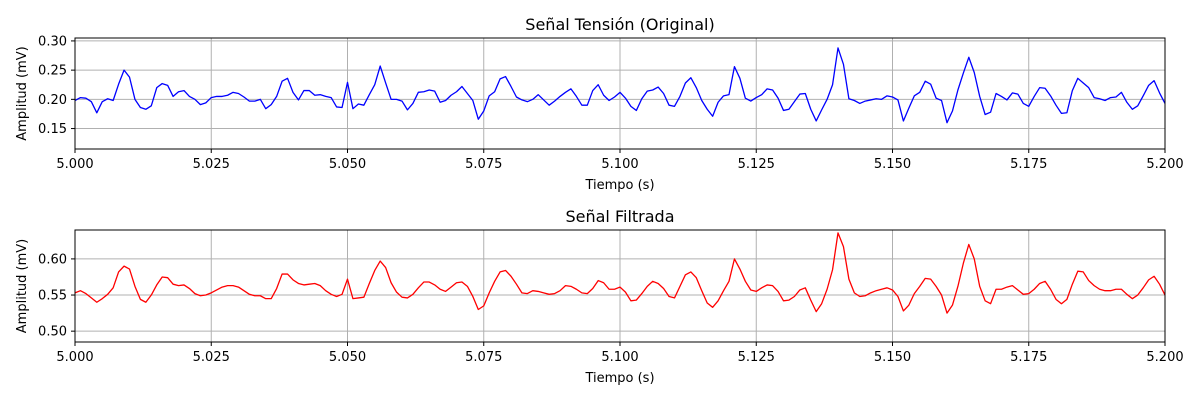 This screenshot has height=400, width=1200. What do you see at coordinates (52, 332) in the screenshot?
I see `y-tick-label: 0.50` at bounding box center [52, 332].